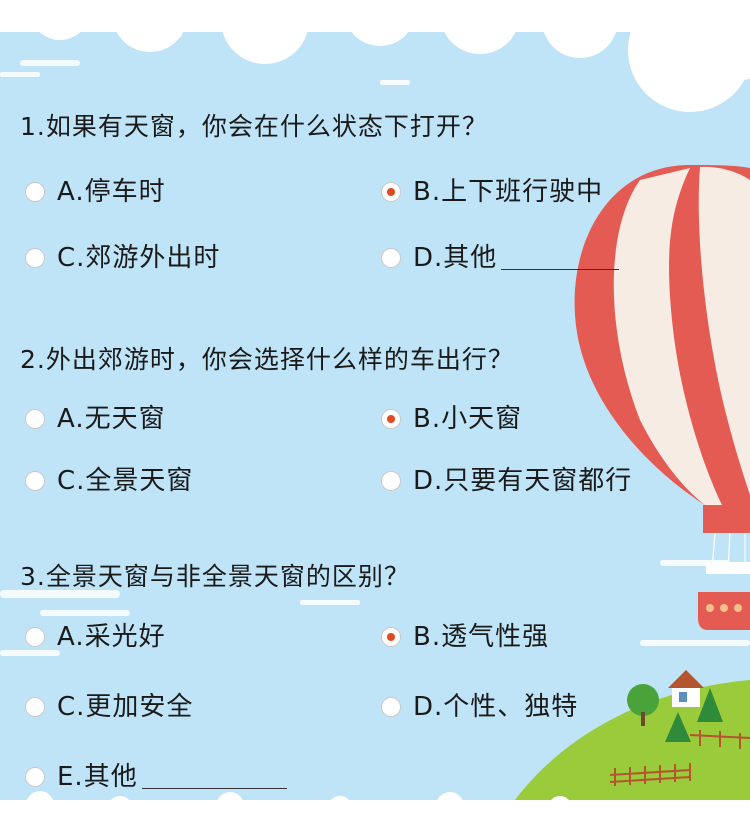 Image resolution: width=750 pixels, height=828 pixels. Describe the element at coordinates (125, 481) in the screenshot. I see `q2-option-c-label: C.全景天窗` at that location.